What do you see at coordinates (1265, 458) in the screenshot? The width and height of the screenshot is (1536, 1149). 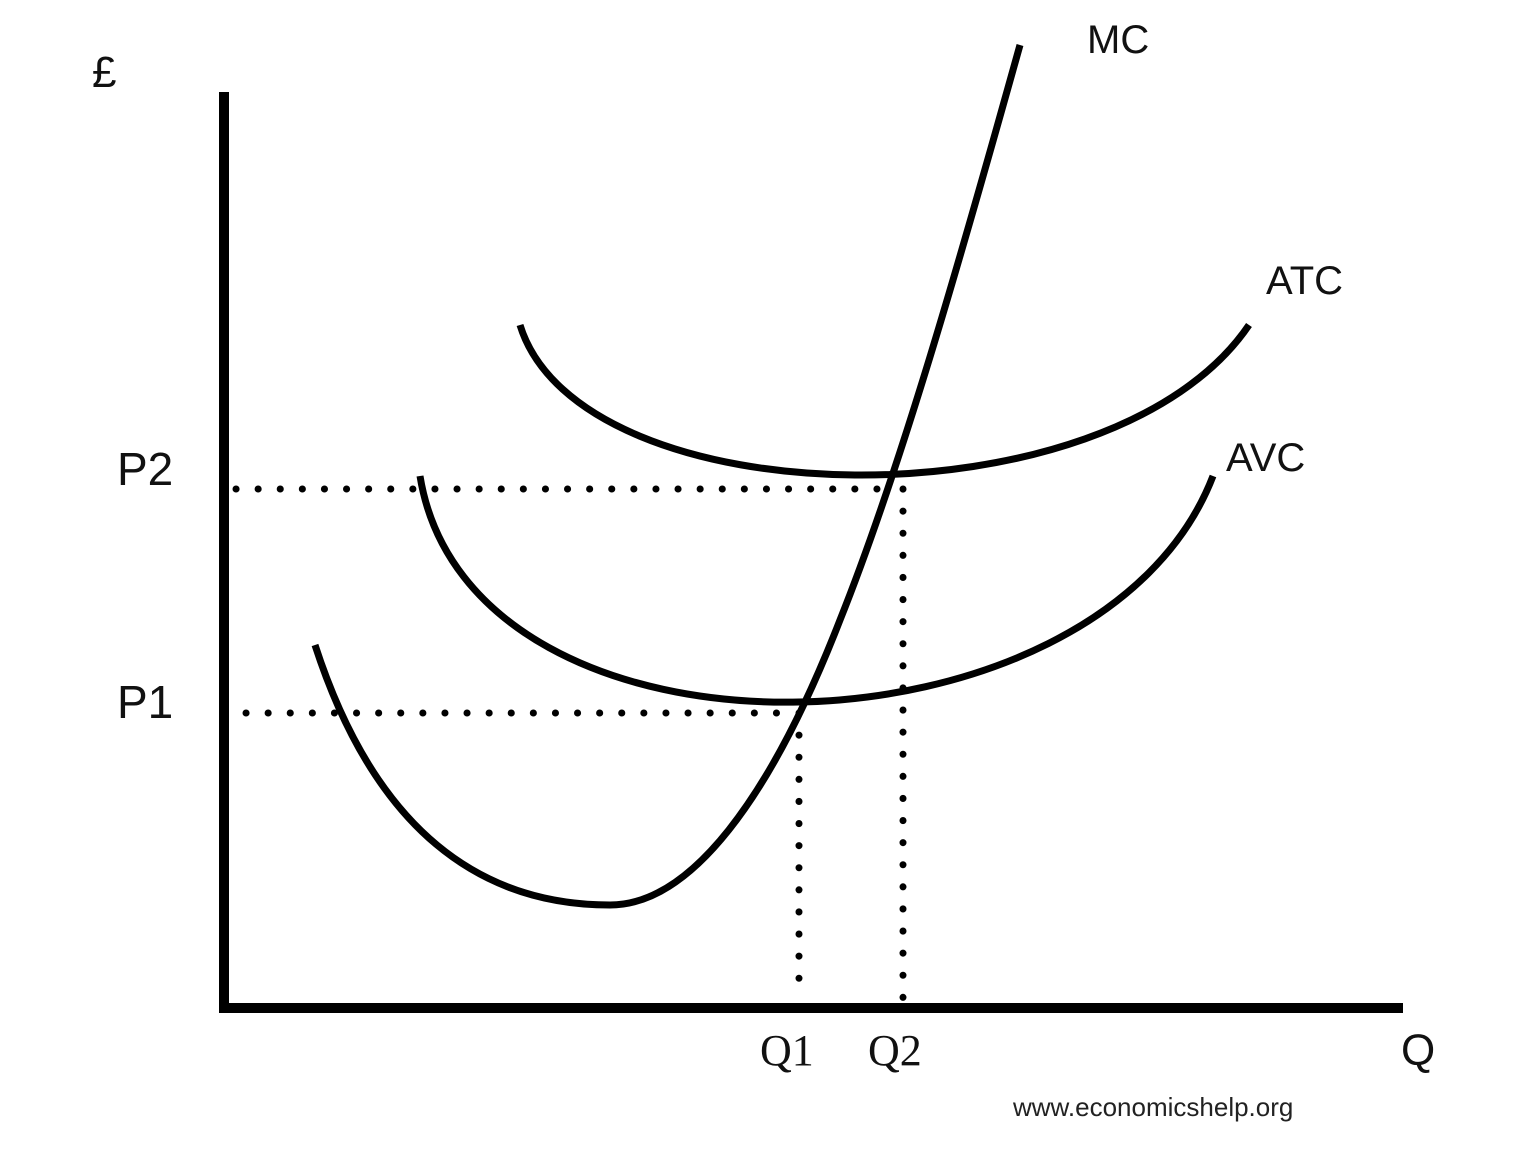 I see `avc-label: AVC` at bounding box center [1265, 458].